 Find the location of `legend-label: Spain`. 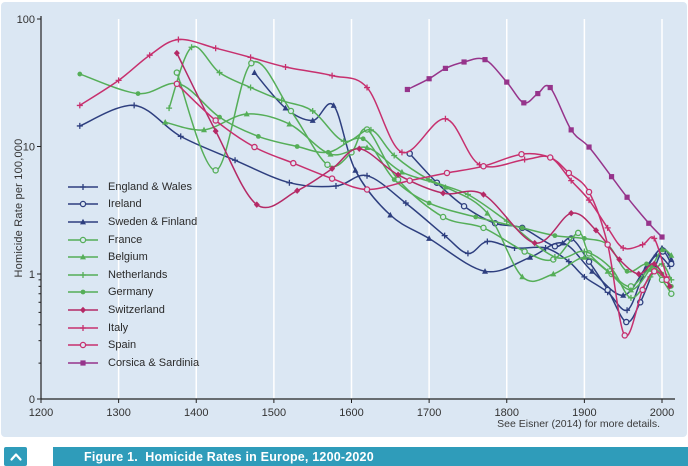

legend-label: Spain is located at coordinates (122, 345).